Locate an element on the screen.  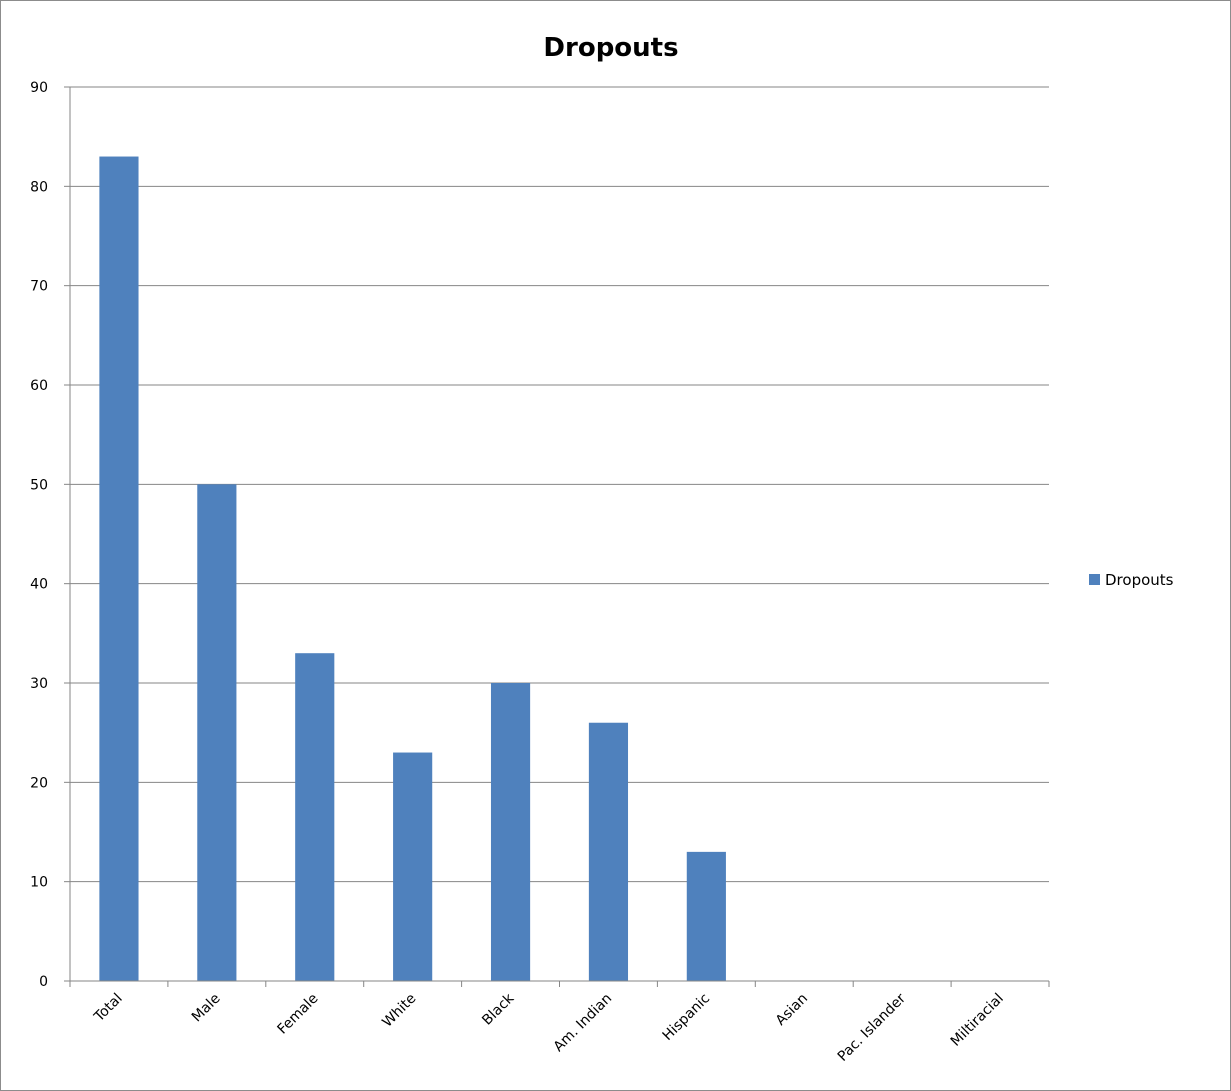
legend-swatch is located at coordinates (1094, 579).